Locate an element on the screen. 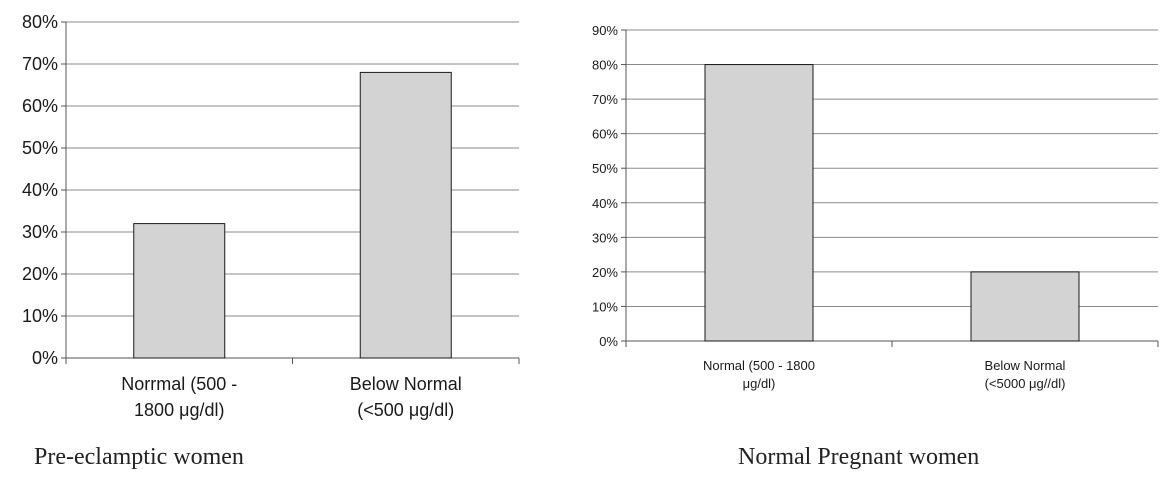  right-y-tick-label: 80% is located at coordinates (605, 65).